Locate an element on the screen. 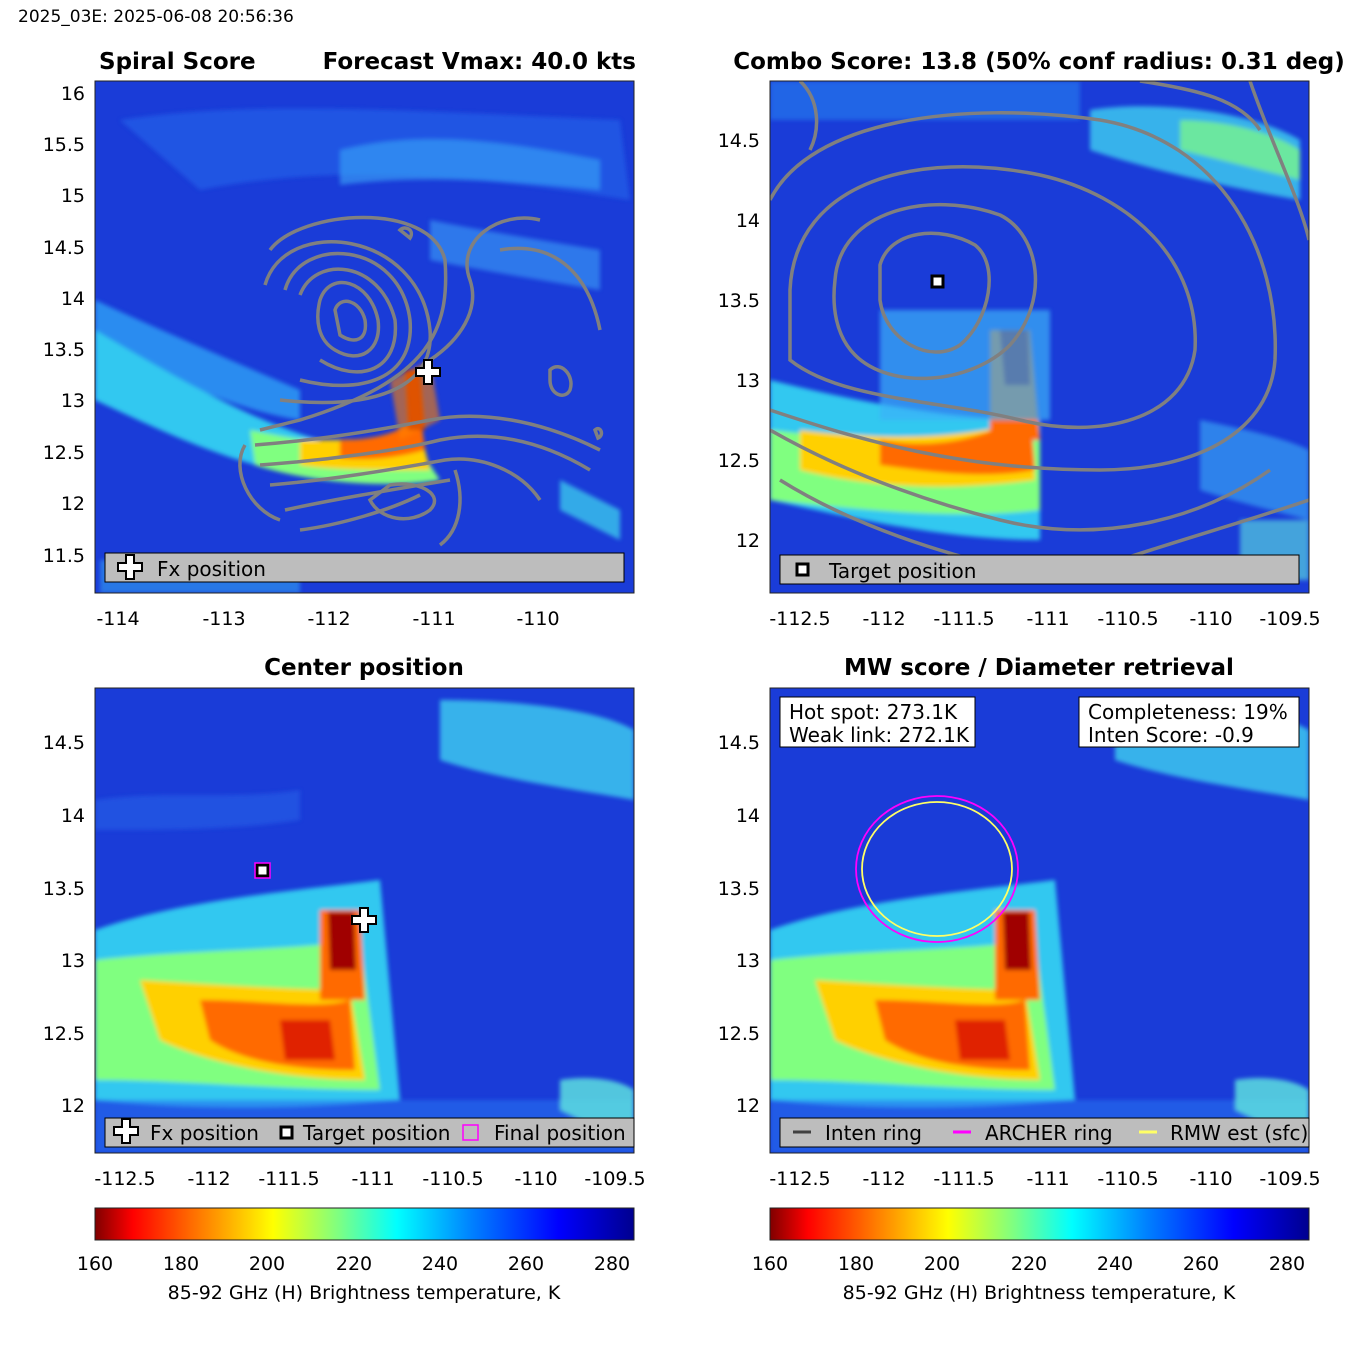 The width and height of the screenshot is (1350, 1350). br-legend-rmw: RMW est (sfc) is located at coordinates (1239, 1133).